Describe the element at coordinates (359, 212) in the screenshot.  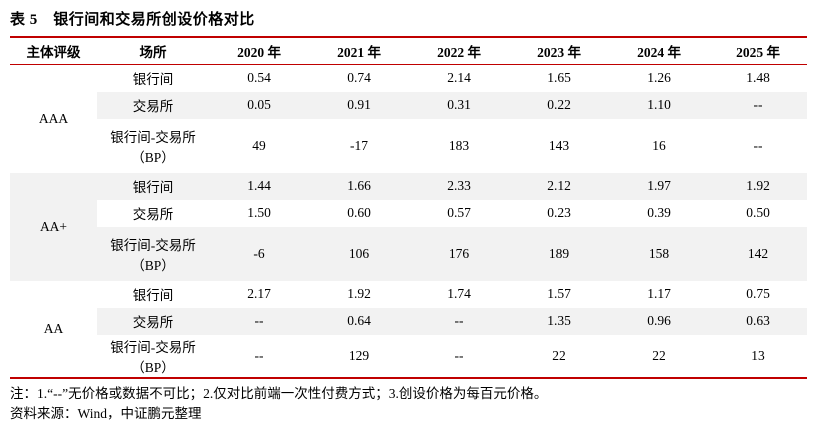
I see `value-cell: 0.60` at that location.